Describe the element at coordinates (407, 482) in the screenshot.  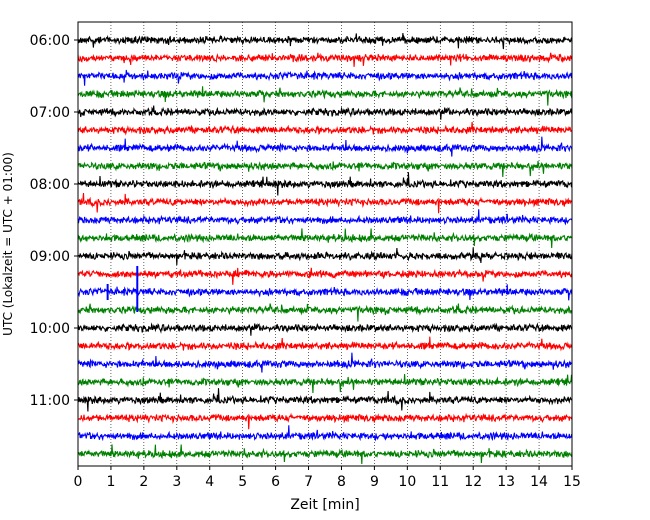
I see `x-tick-label: 10` at that location.